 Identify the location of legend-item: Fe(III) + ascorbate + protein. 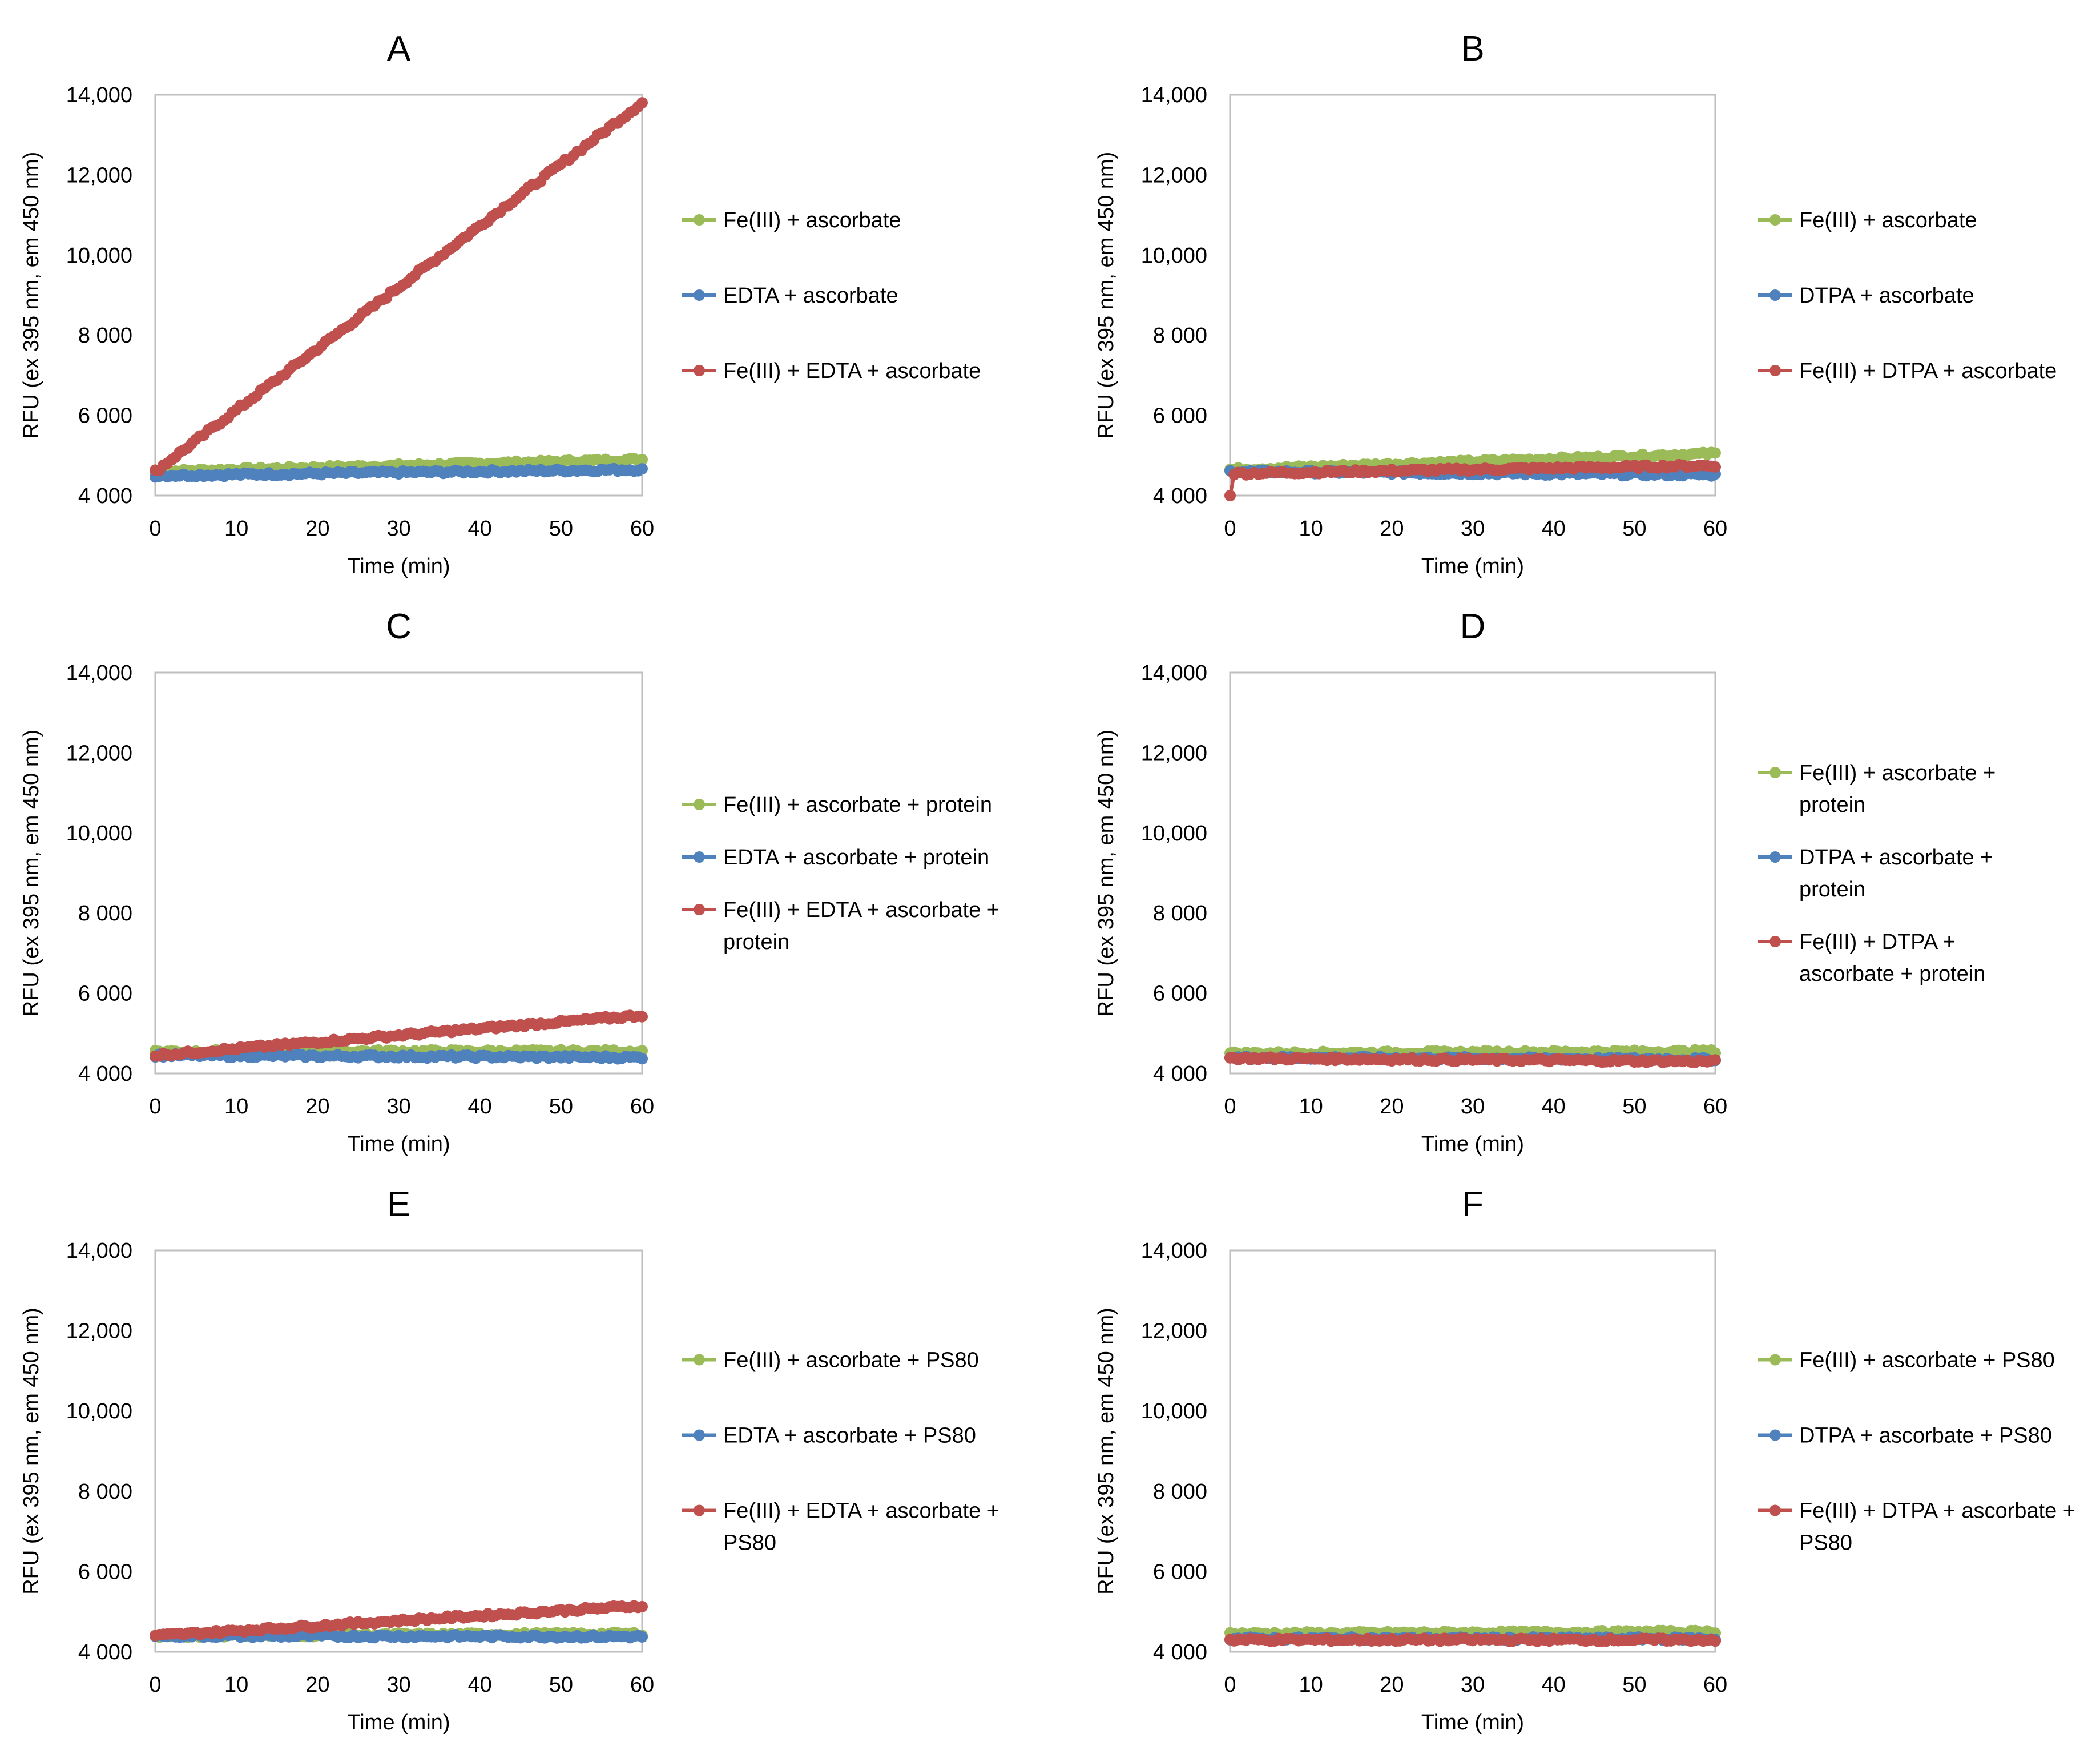
(1877, 789).